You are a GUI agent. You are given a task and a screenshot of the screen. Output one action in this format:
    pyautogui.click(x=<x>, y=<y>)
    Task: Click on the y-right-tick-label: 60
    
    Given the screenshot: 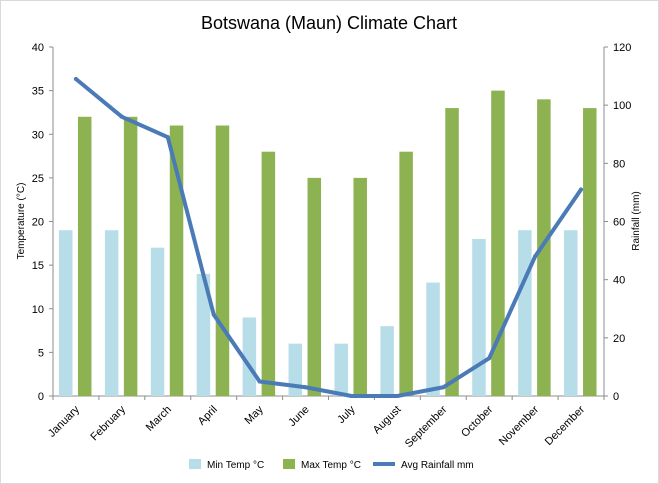 What is the action you would take?
    pyautogui.click(x=619, y=223)
    